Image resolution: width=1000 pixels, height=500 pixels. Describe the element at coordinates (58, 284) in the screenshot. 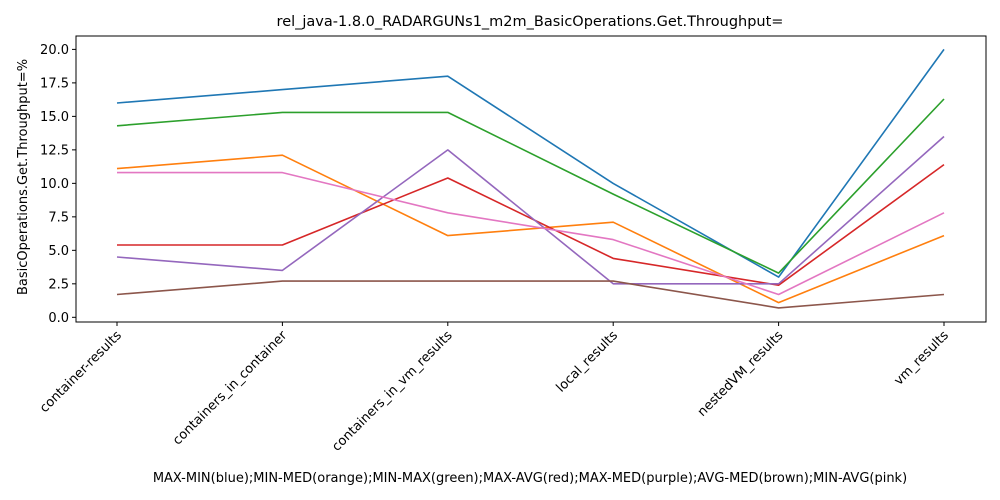

I see `y-tick-label: 2.5` at that location.